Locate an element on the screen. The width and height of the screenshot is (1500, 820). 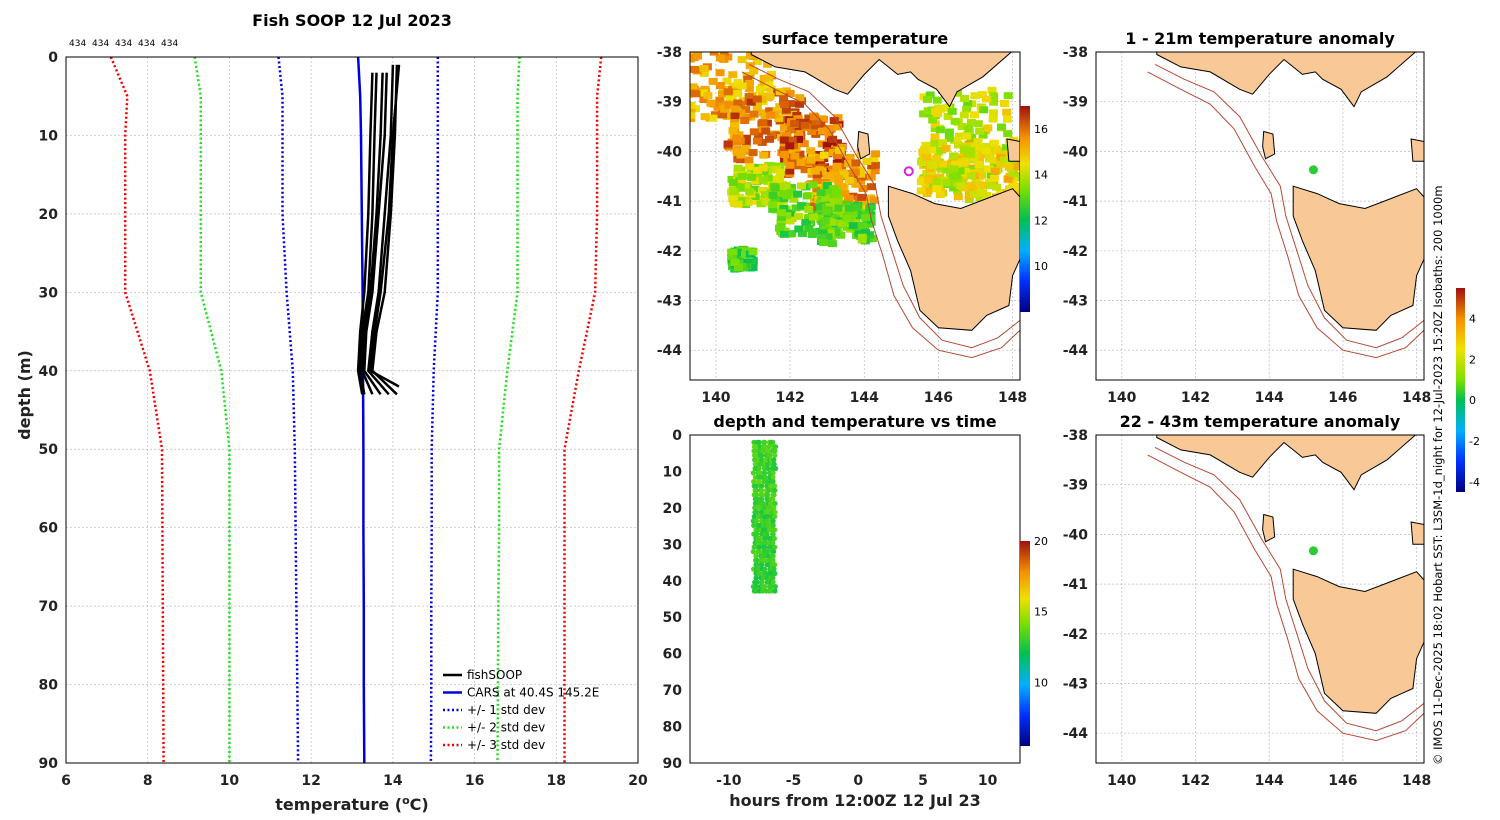
anomaly-deep-axes is located at coordinates (1260, 599).